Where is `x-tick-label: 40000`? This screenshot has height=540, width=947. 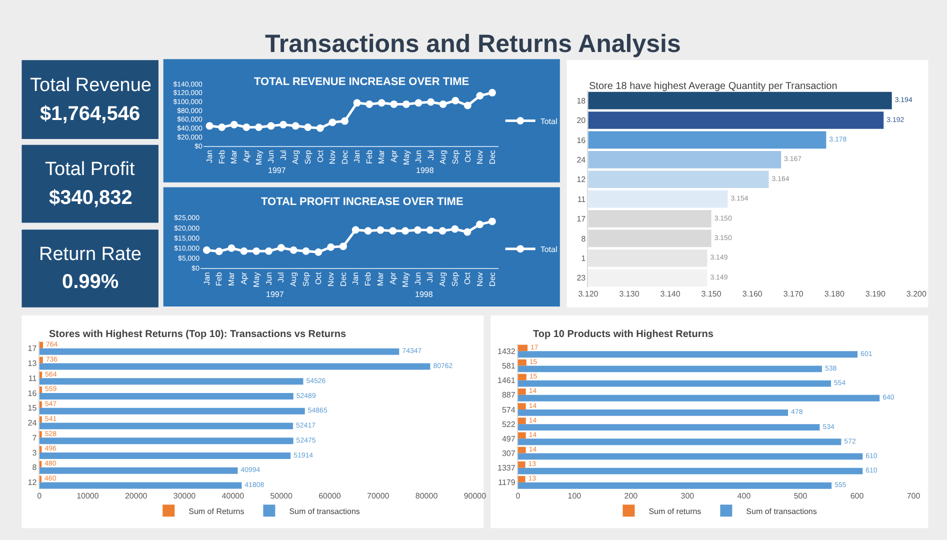 x-tick-label: 40000 is located at coordinates (233, 496).